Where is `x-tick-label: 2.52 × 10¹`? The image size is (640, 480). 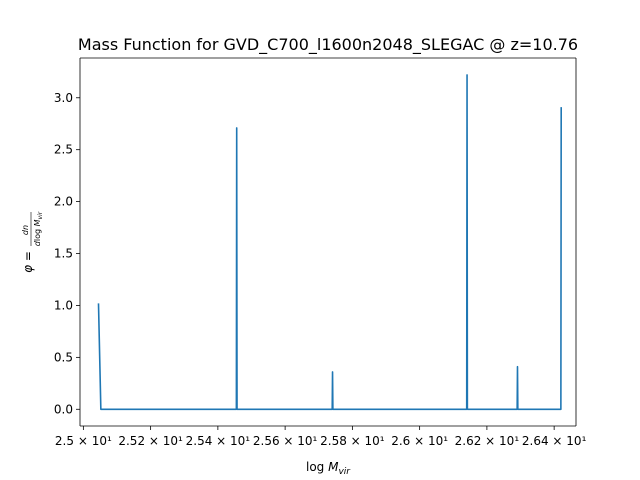 x-tick-label: 2.52 × 10¹ is located at coordinates (150, 441).